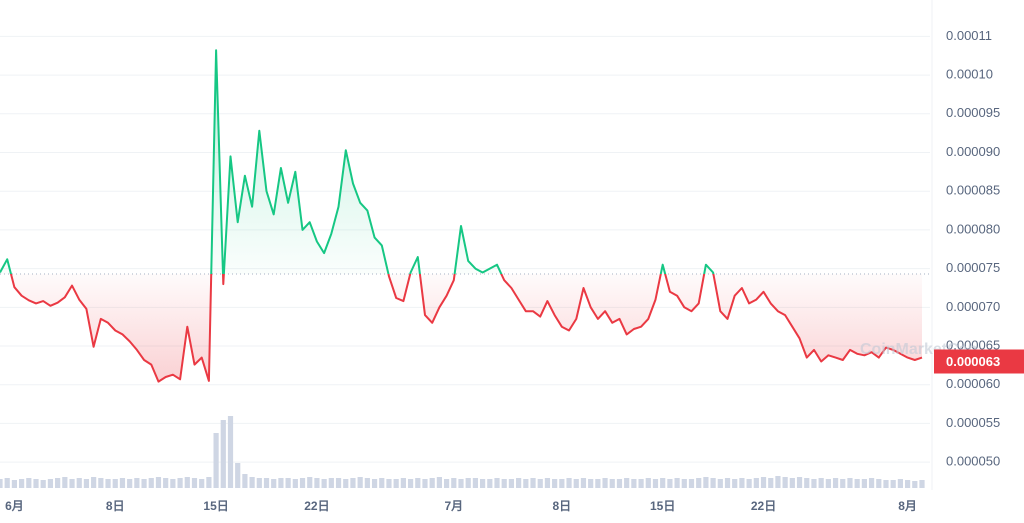  Describe the element at coordinates (969, 74) in the screenshot. I see `y-tick-label: 0.00010` at that location.